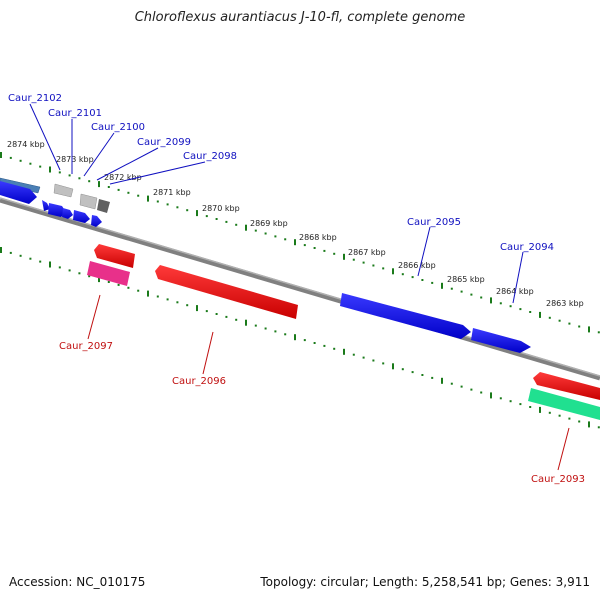 This screenshot has height=600, width=600. What do you see at coordinates (96, 221) in the screenshot?
I see `gene-arrow-caur-2098` at bounding box center [96, 221].